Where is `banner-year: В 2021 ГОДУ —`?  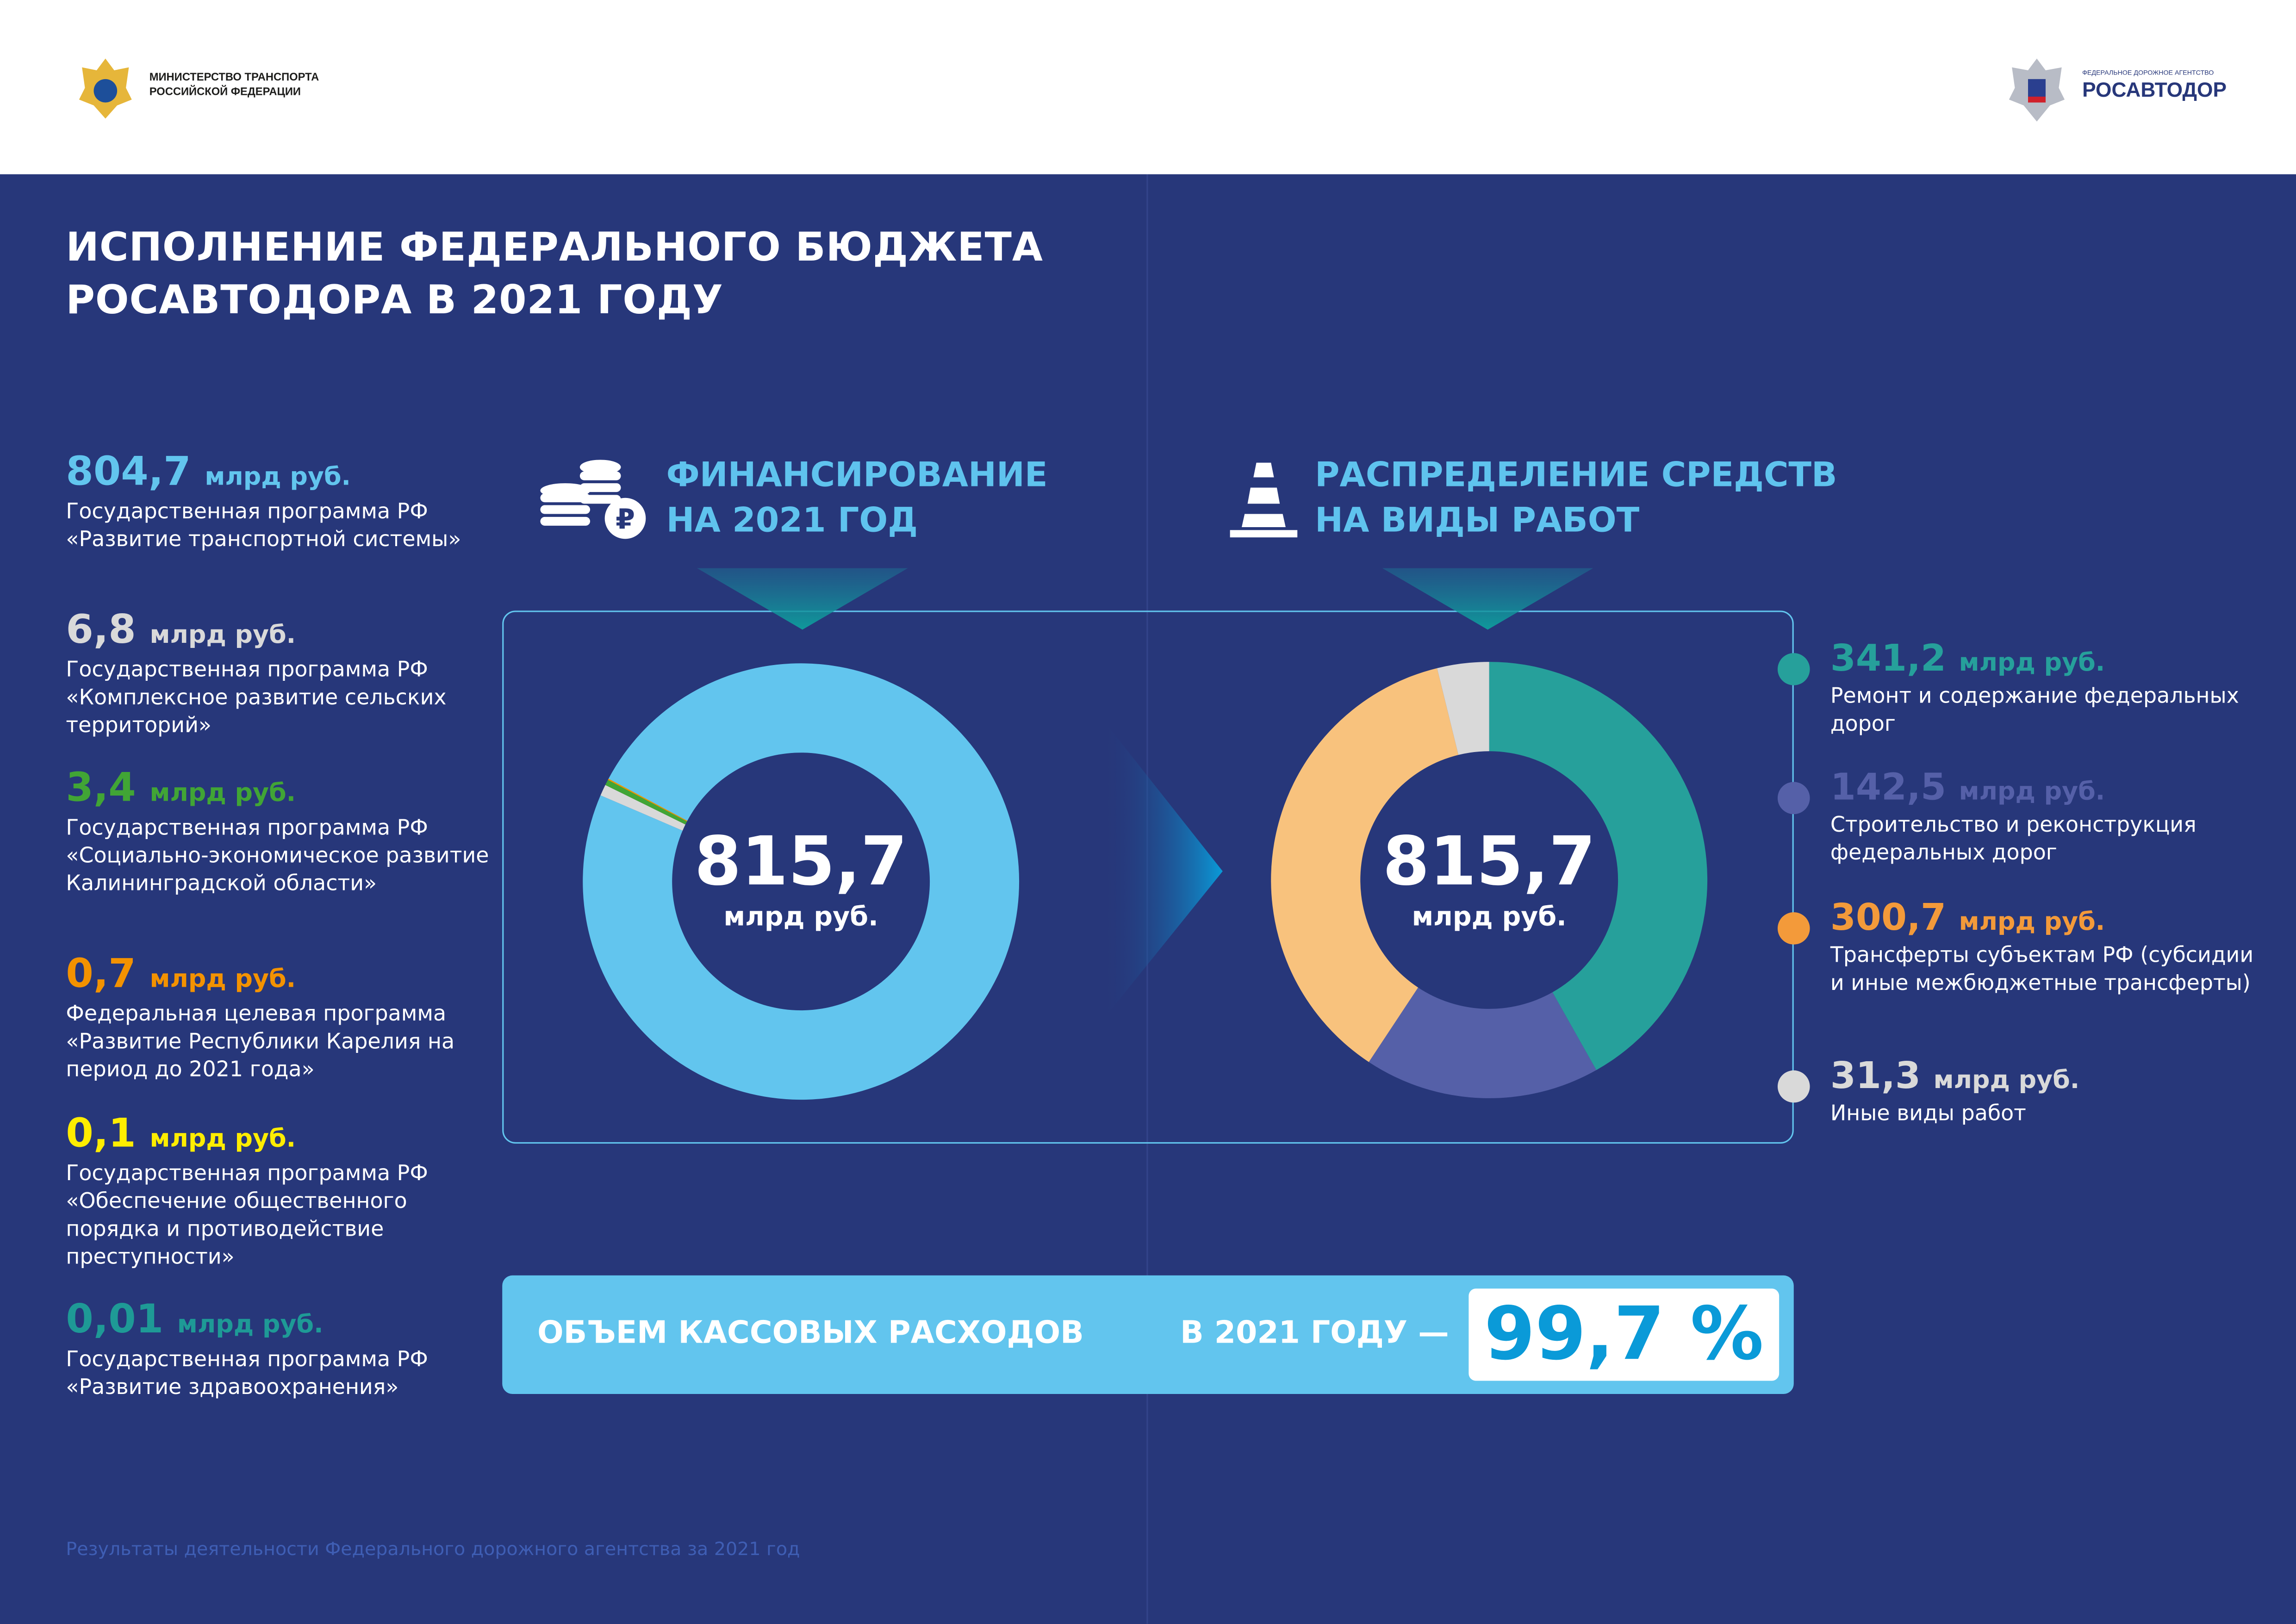
banner-year: В 2021 ГОДУ — is located at coordinates (1314, 1332).